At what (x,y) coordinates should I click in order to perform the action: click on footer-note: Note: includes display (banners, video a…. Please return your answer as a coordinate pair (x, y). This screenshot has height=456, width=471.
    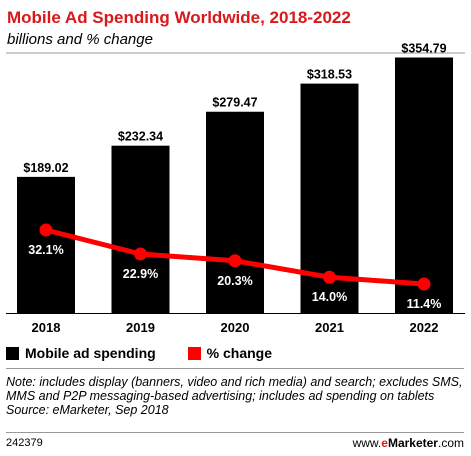
    Looking at the image, I should click on (236, 396).